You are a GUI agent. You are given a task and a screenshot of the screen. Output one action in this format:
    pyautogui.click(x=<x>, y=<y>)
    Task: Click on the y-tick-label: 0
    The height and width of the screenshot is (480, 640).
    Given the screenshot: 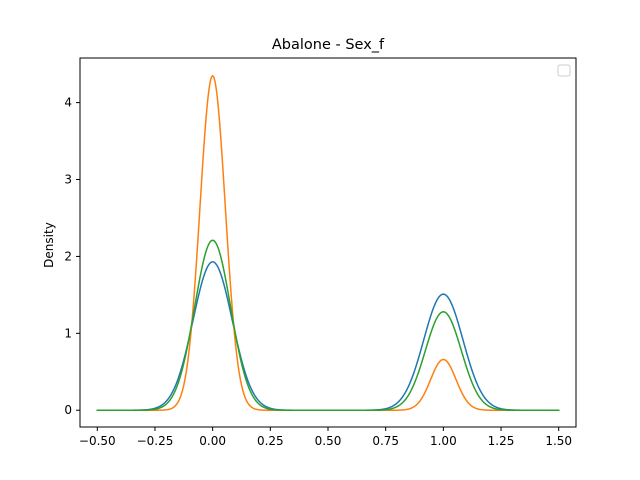 What is the action you would take?
    pyautogui.click(x=68, y=410)
    